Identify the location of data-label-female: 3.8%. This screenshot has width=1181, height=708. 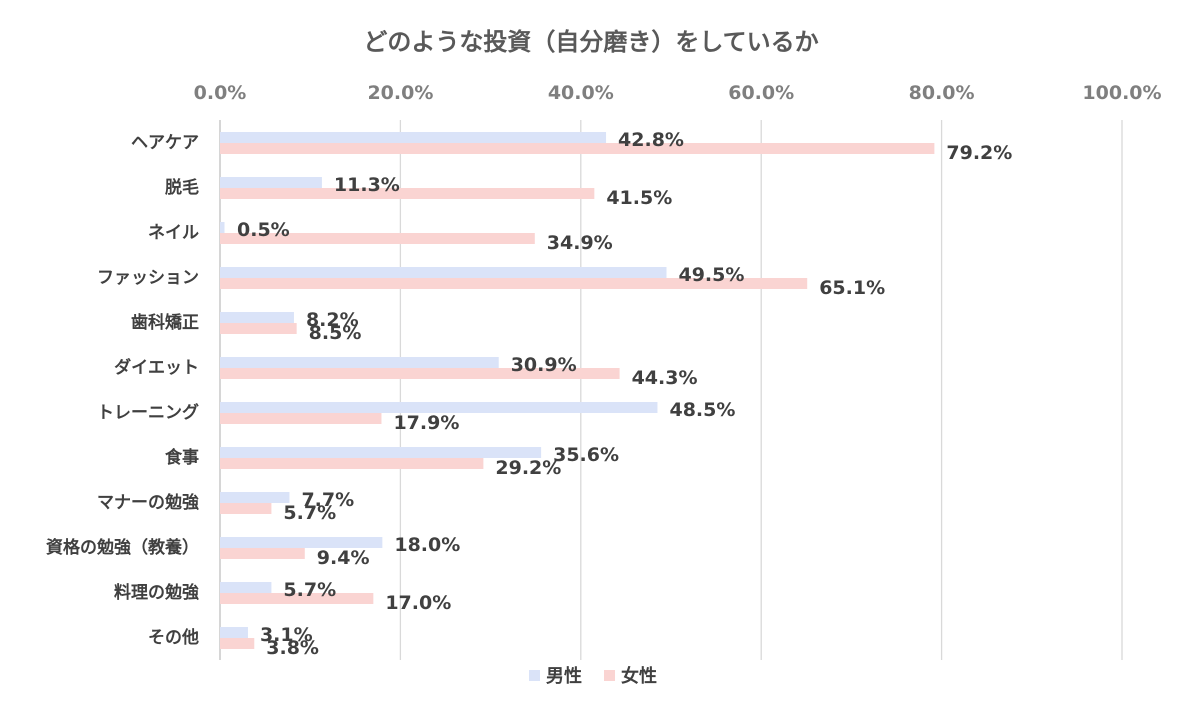
(292, 648).